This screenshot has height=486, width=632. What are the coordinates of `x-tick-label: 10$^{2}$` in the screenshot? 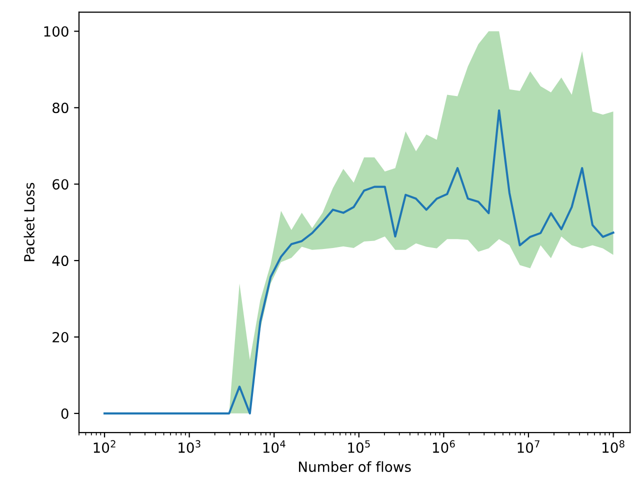 It's located at (105, 446).